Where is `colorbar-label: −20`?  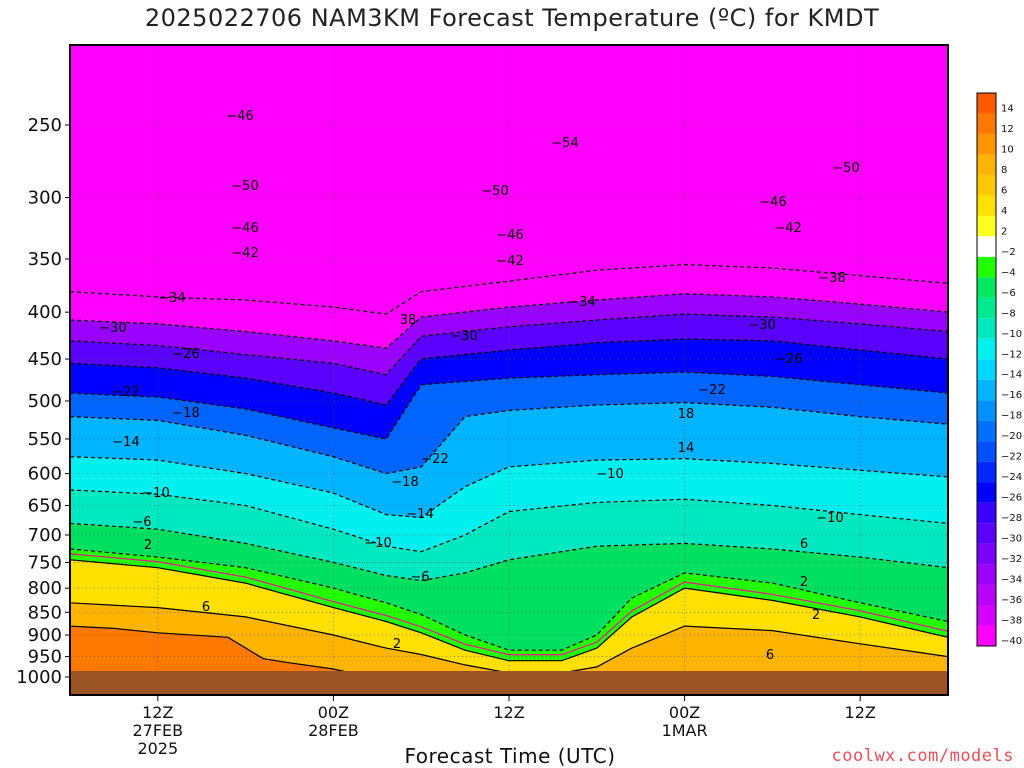 colorbar-label: −20 is located at coordinates (1011, 436).